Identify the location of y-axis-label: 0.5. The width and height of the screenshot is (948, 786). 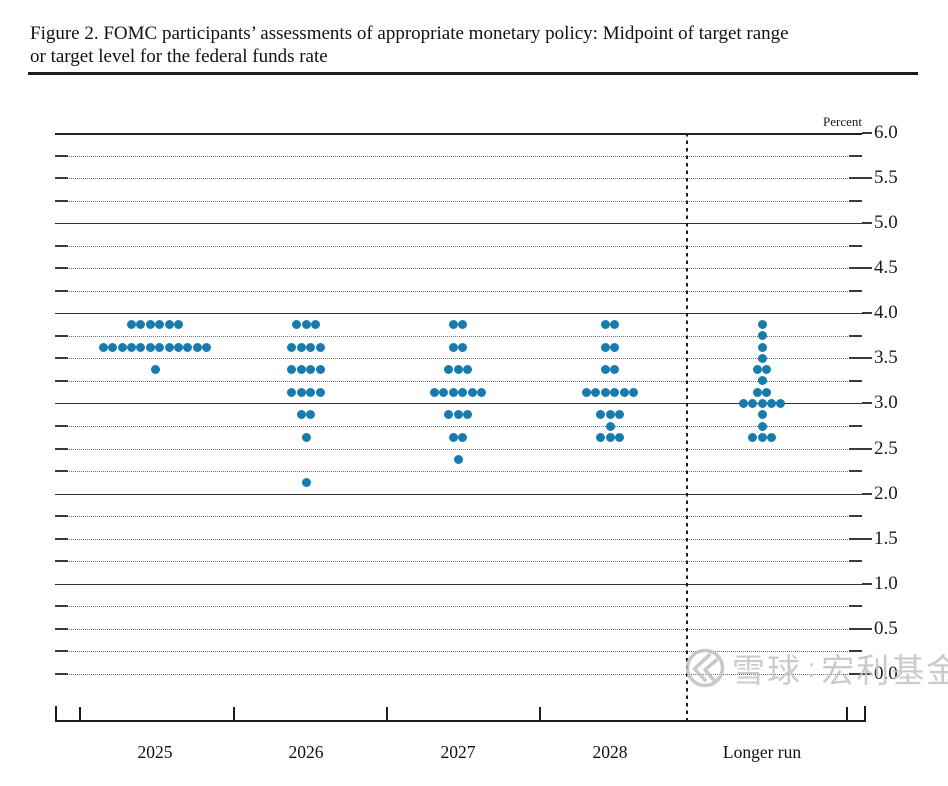
(886, 628).